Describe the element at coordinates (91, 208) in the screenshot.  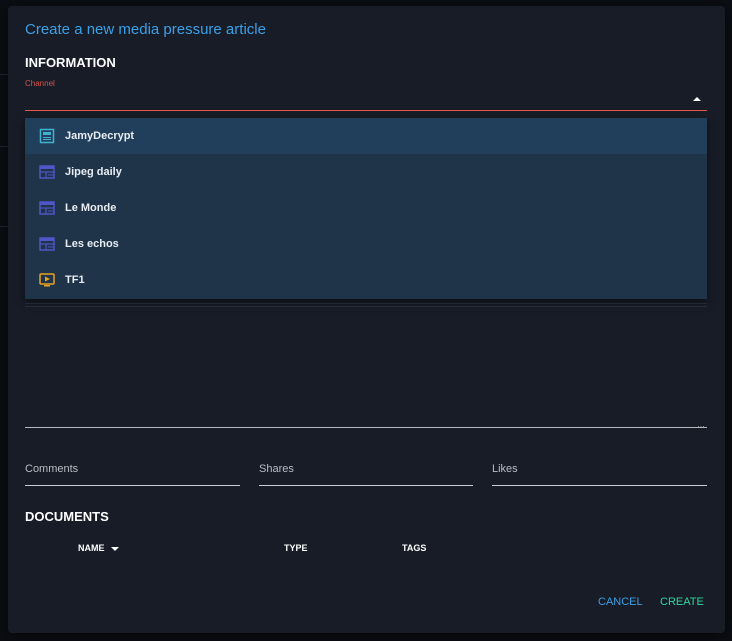
I see `channel-option-label: Le Monde` at that location.